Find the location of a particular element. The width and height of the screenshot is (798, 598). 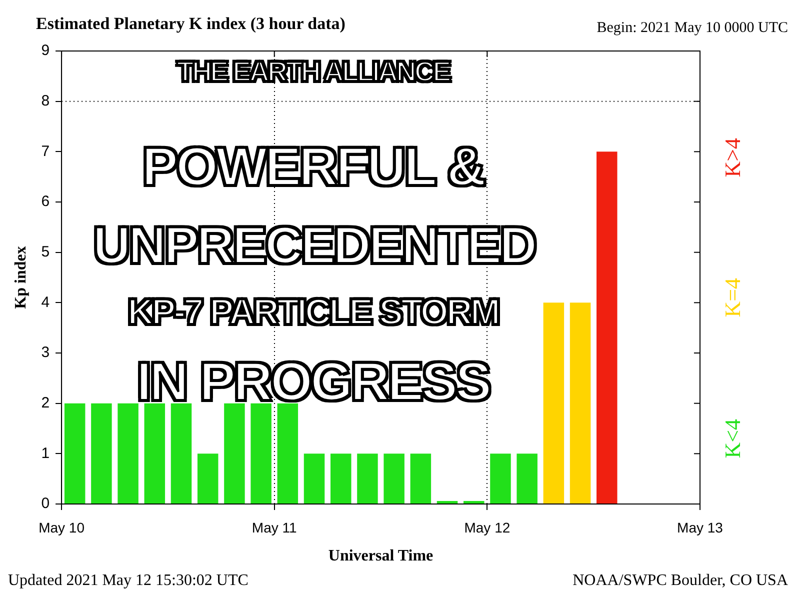

text: K=4 is located at coordinates (733, 298).